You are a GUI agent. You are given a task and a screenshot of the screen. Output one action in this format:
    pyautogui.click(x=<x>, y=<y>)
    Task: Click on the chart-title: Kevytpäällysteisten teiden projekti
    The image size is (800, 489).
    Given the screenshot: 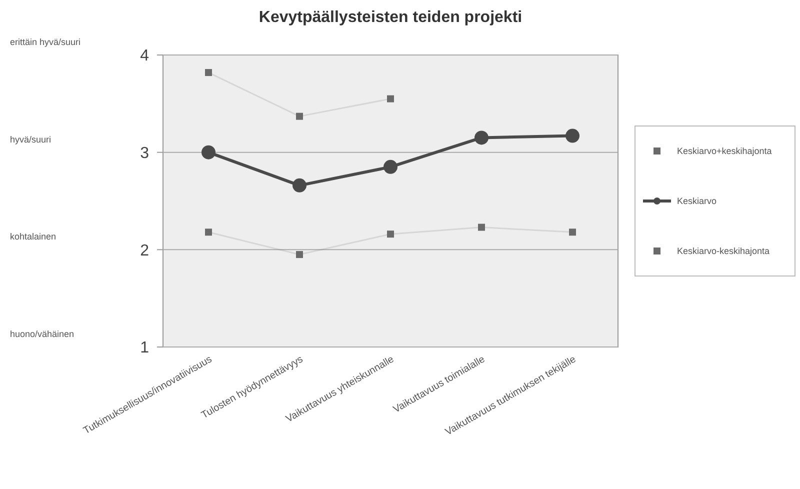 What is the action you would take?
    pyautogui.click(x=390, y=17)
    